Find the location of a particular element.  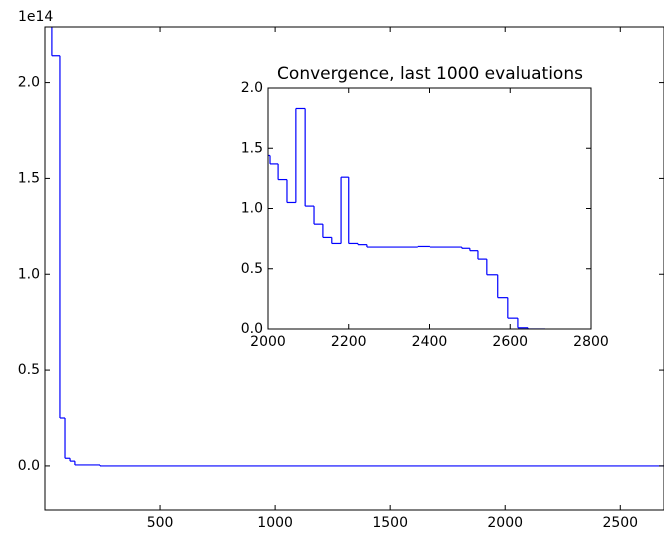

x-tick-label: 2500 is located at coordinates (620, 523).